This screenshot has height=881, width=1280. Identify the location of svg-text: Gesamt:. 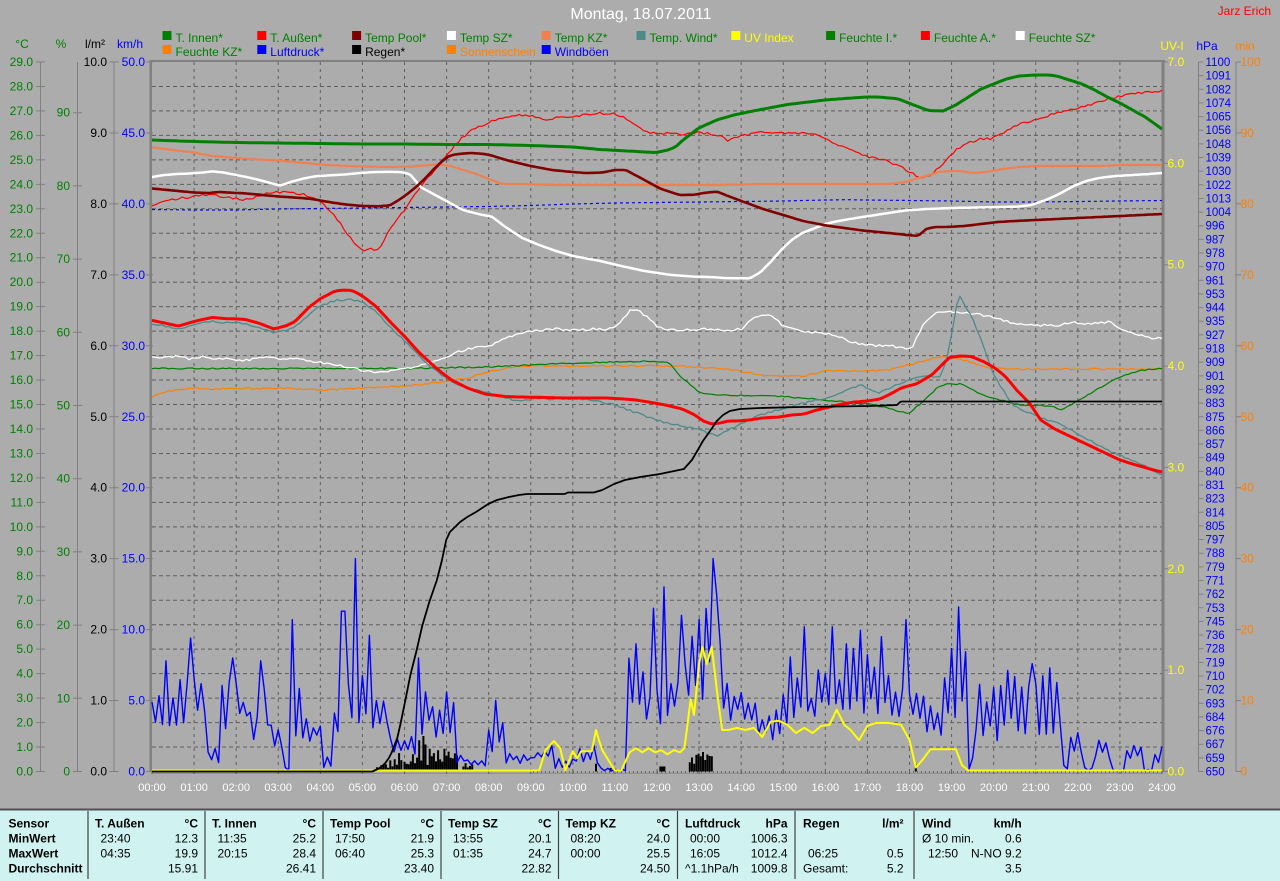
(825, 869).